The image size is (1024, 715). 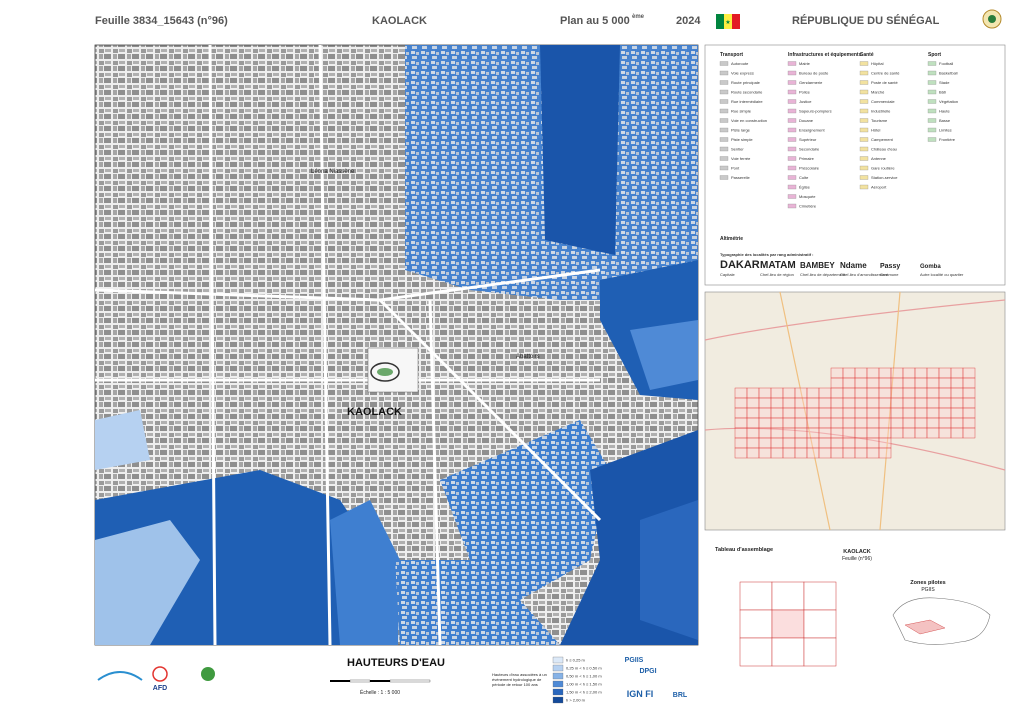 I want to click on stadium, so click(x=393, y=370).